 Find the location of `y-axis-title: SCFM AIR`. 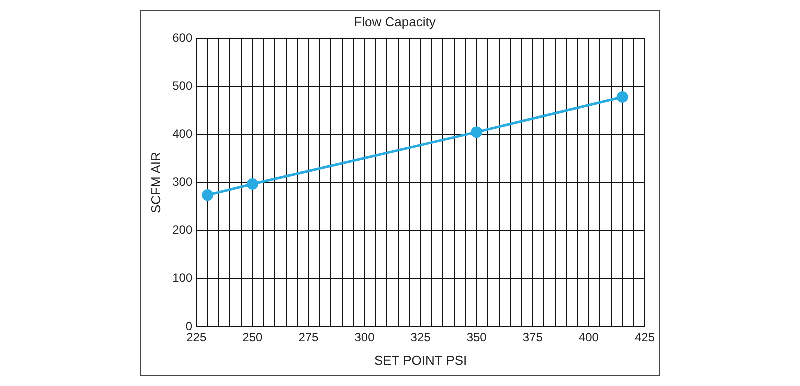

y-axis-title: SCFM AIR is located at coordinates (156, 183).